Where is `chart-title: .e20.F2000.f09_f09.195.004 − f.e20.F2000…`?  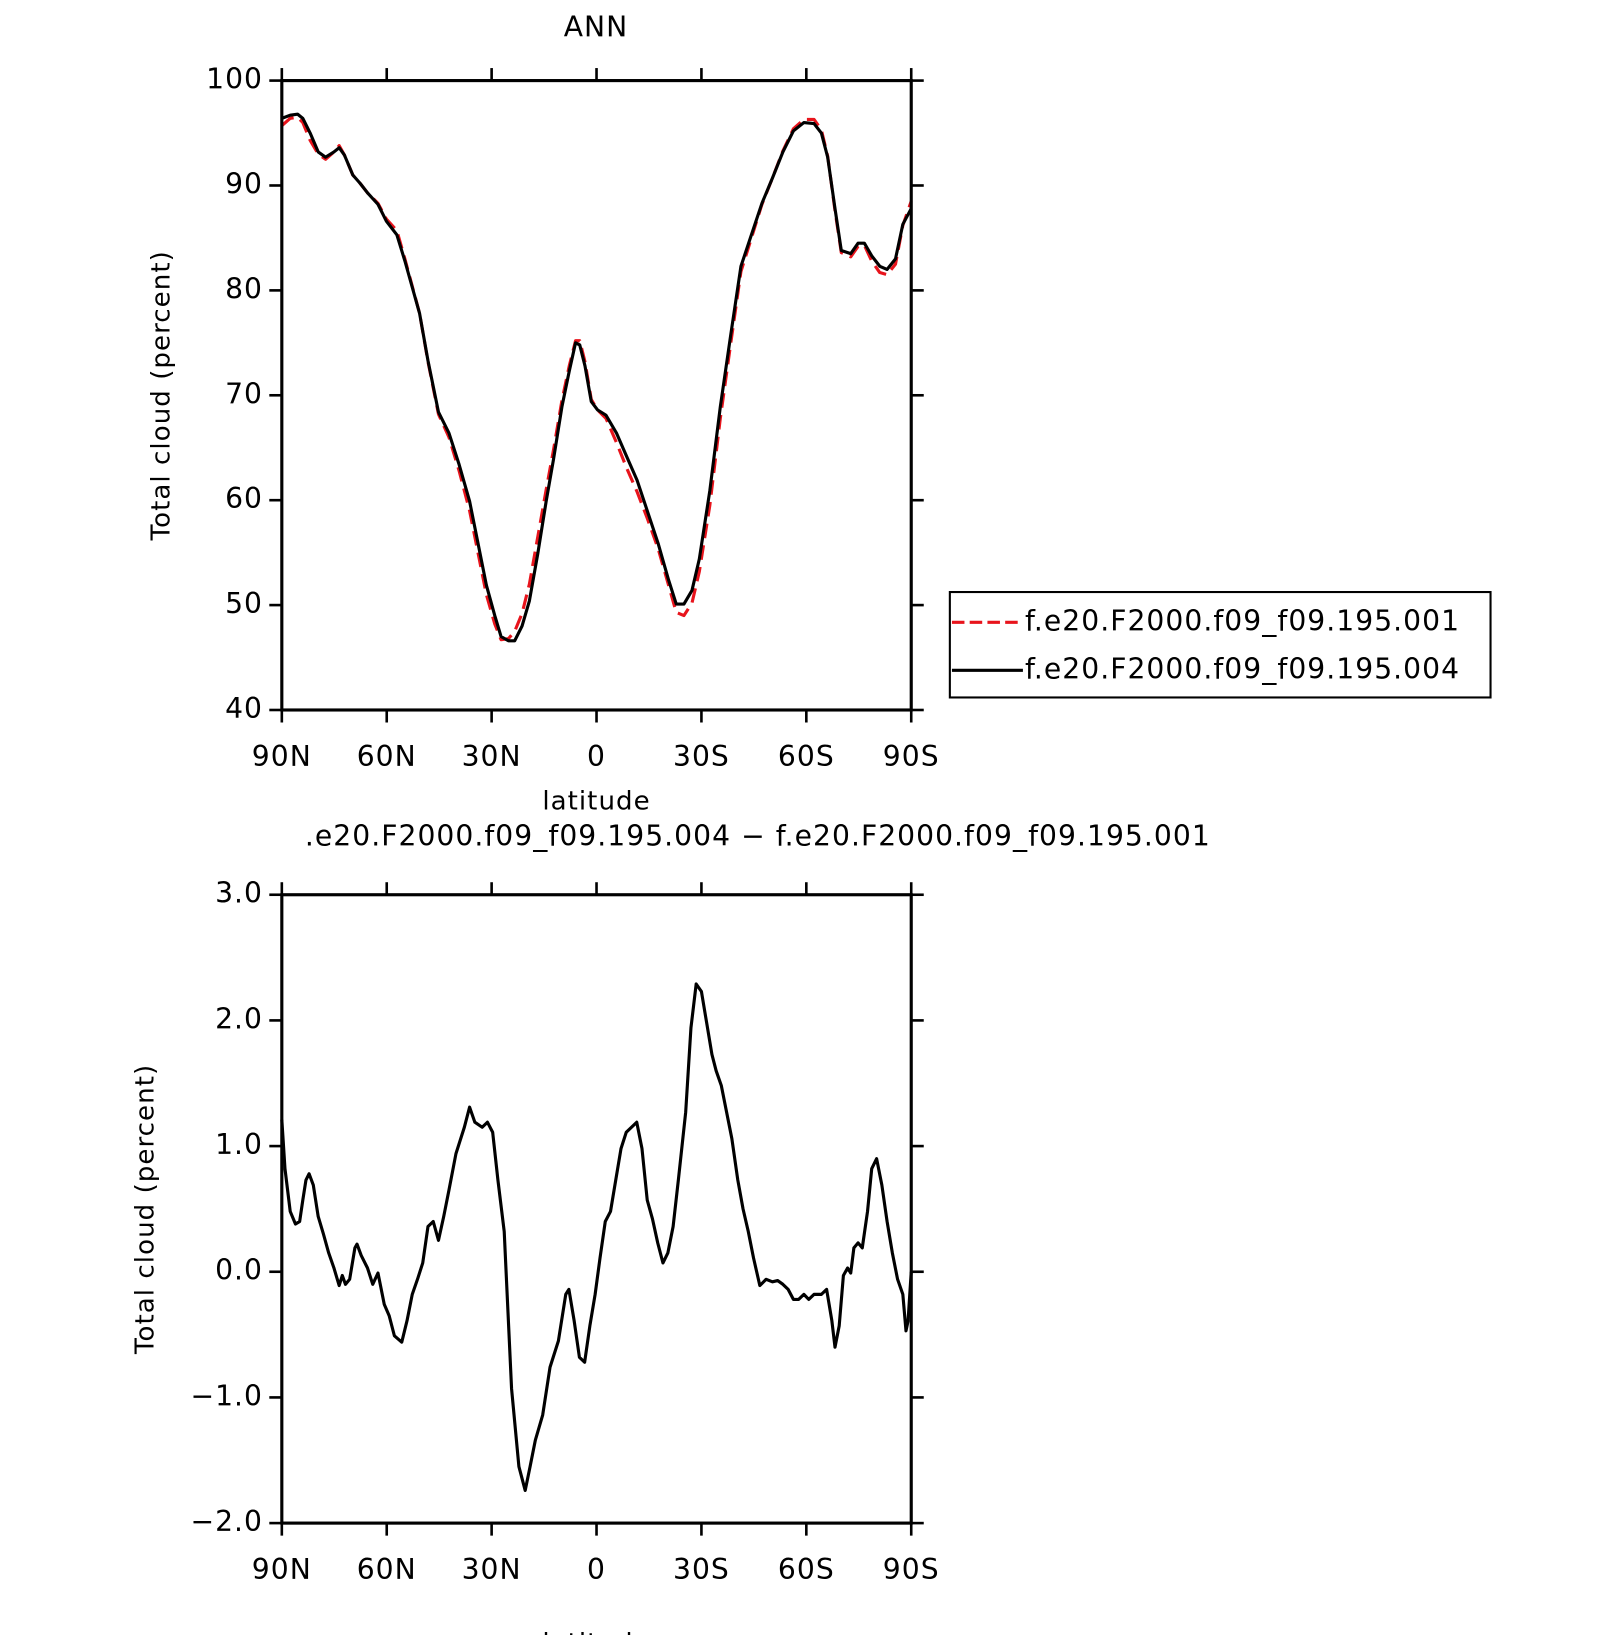 chart-title: .e20.F2000.f09_f09.195.004 − f.e20.F2000… is located at coordinates (758, 835).